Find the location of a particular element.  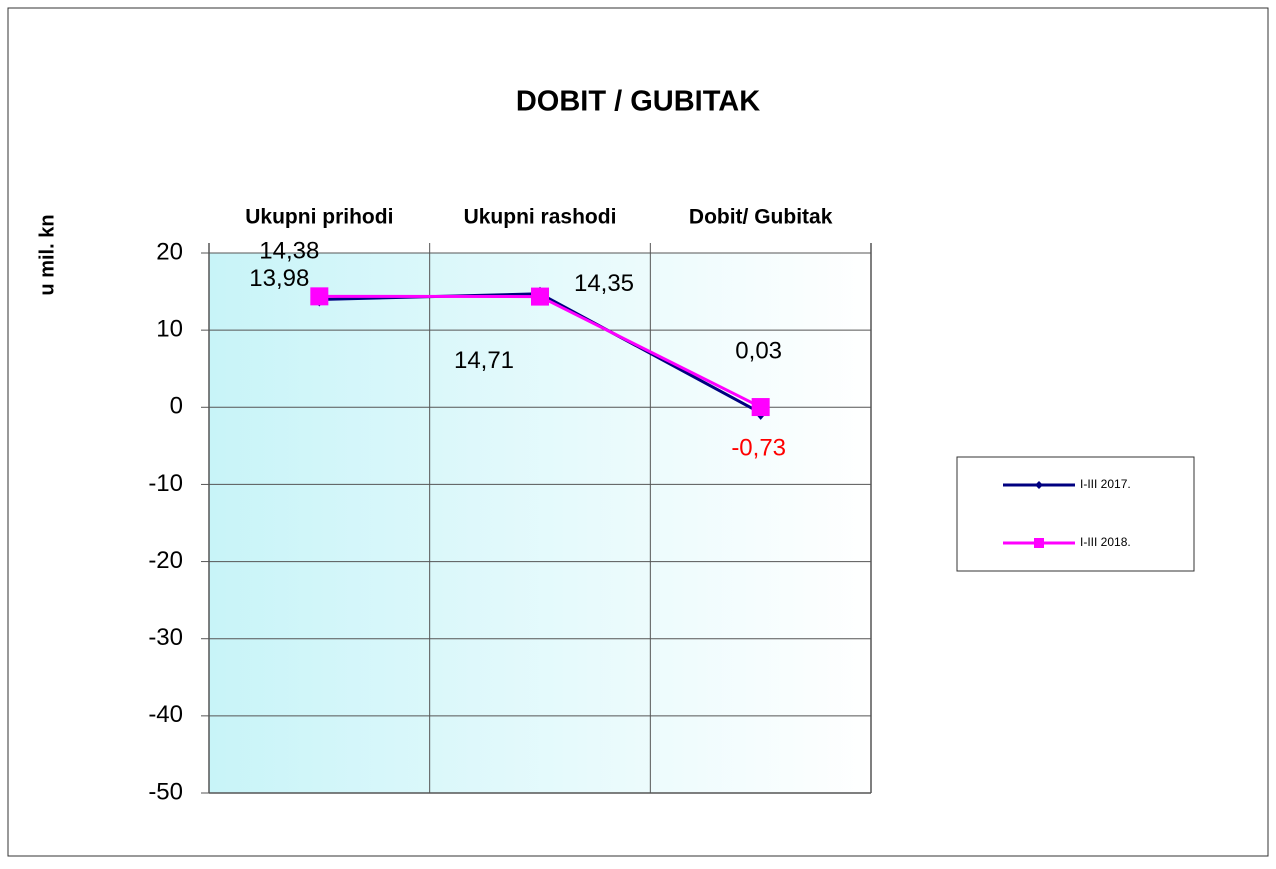

data-label: 14,71 is located at coordinates (484, 360).